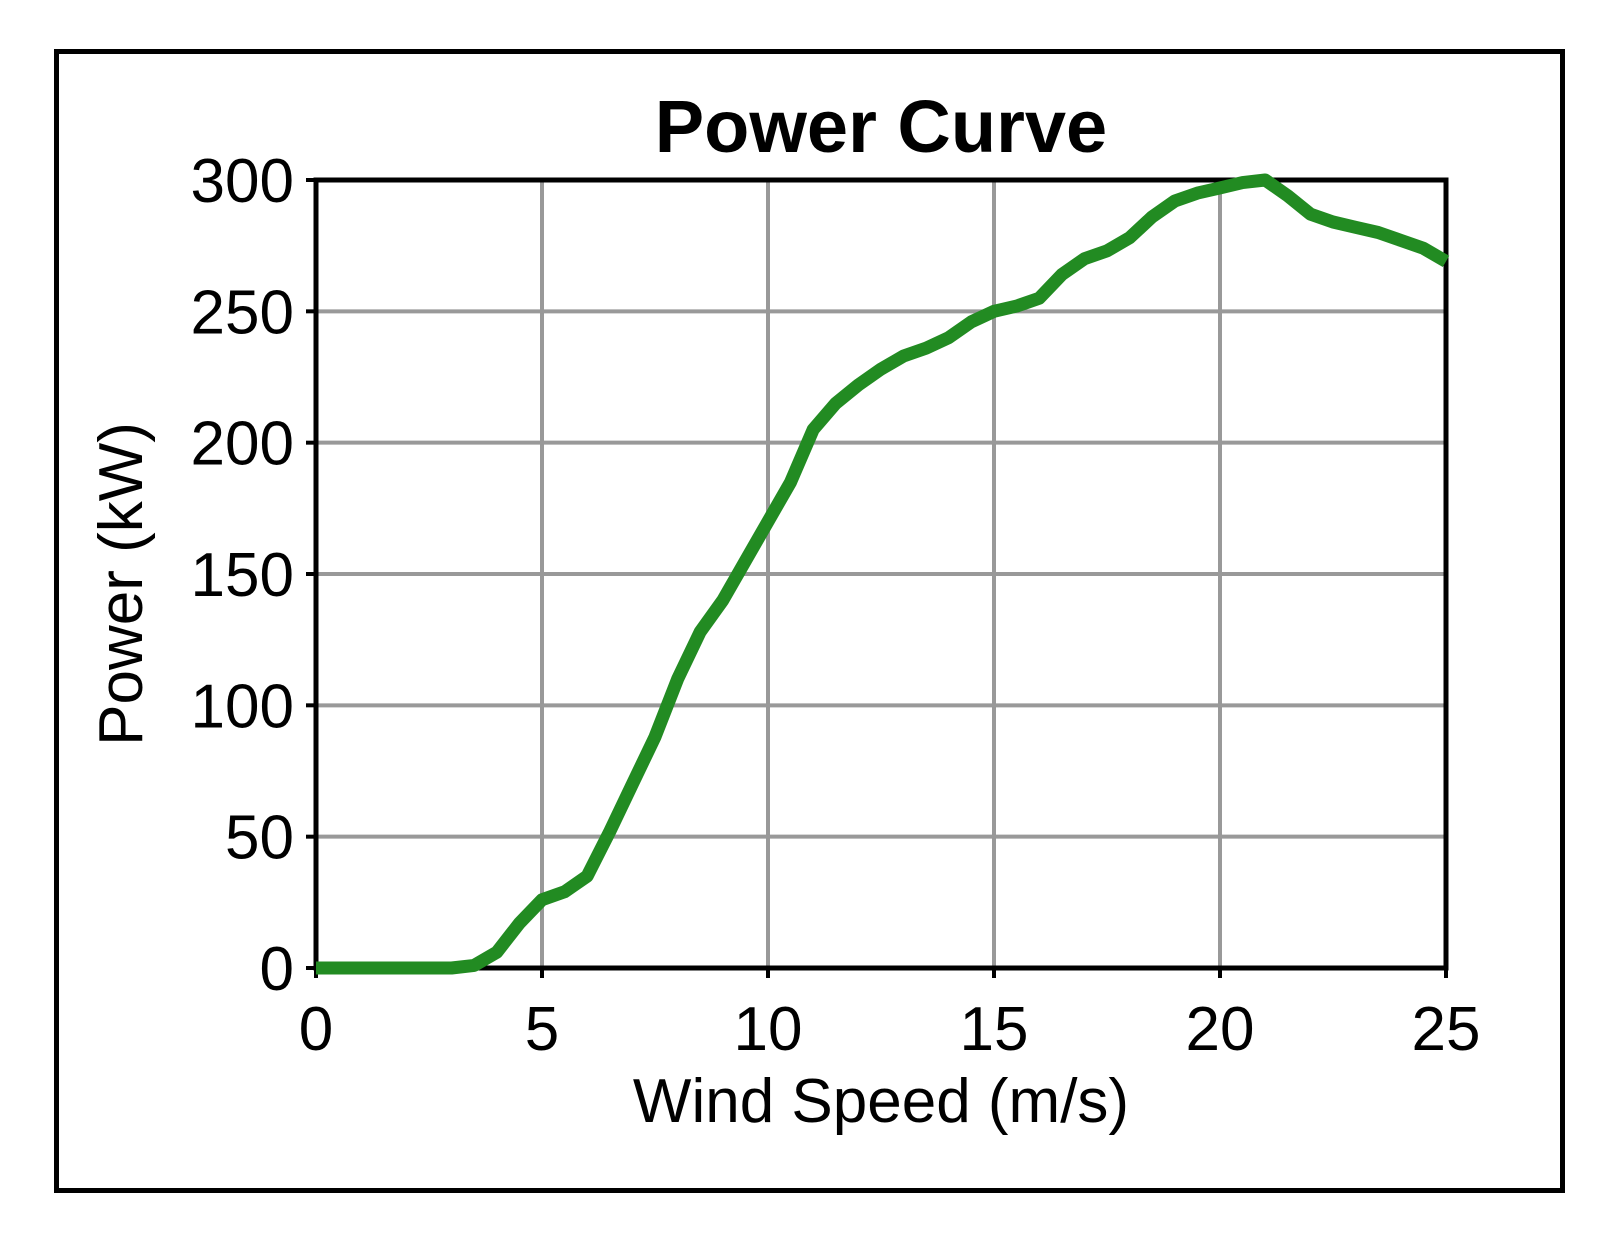 Image resolution: width=1615 pixels, height=1246 pixels. What do you see at coordinates (259, 838) in the screenshot?
I see `y-tick-label: 50` at bounding box center [259, 838].